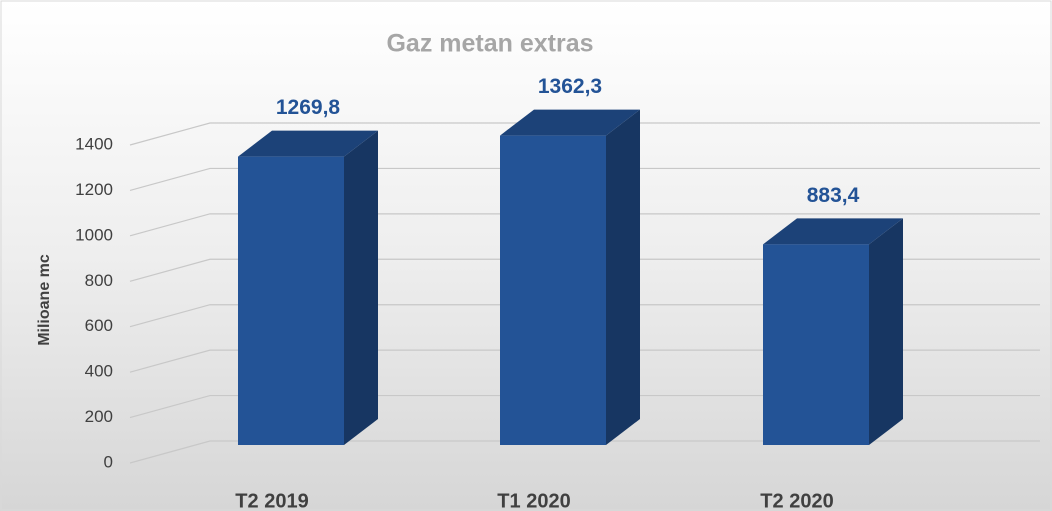 Image resolution: width=1052 pixels, height=511 pixels. Describe the element at coordinates (533, 500) in the screenshot. I see `x-tick-label: T1 2020` at that location.